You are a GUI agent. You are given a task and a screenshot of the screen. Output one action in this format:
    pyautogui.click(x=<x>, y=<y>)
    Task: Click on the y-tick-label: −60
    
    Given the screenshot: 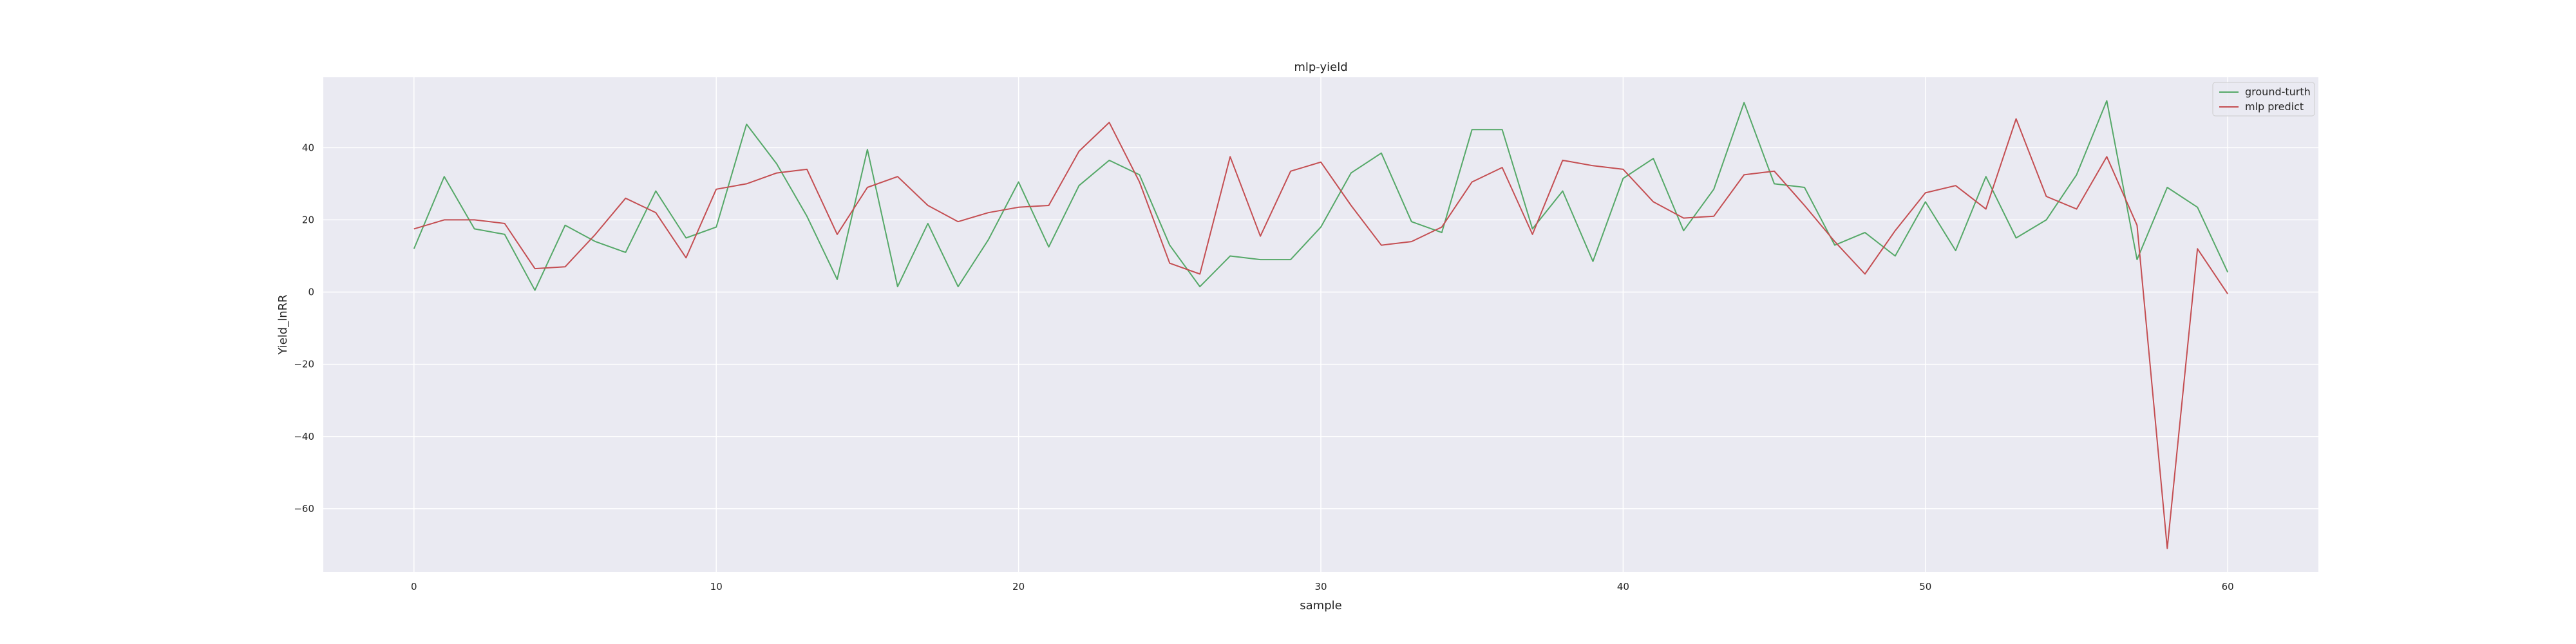 What is the action you would take?
    pyautogui.click(x=304, y=509)
    